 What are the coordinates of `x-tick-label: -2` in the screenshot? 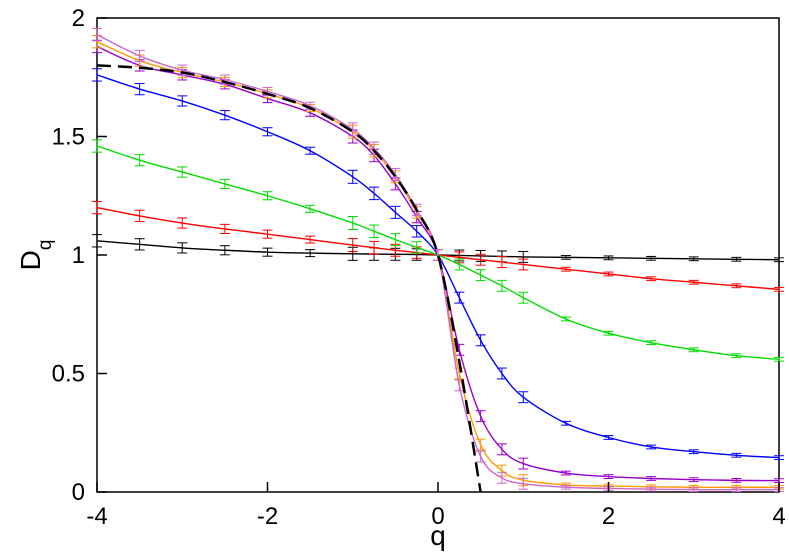 It's located at (267, 516).